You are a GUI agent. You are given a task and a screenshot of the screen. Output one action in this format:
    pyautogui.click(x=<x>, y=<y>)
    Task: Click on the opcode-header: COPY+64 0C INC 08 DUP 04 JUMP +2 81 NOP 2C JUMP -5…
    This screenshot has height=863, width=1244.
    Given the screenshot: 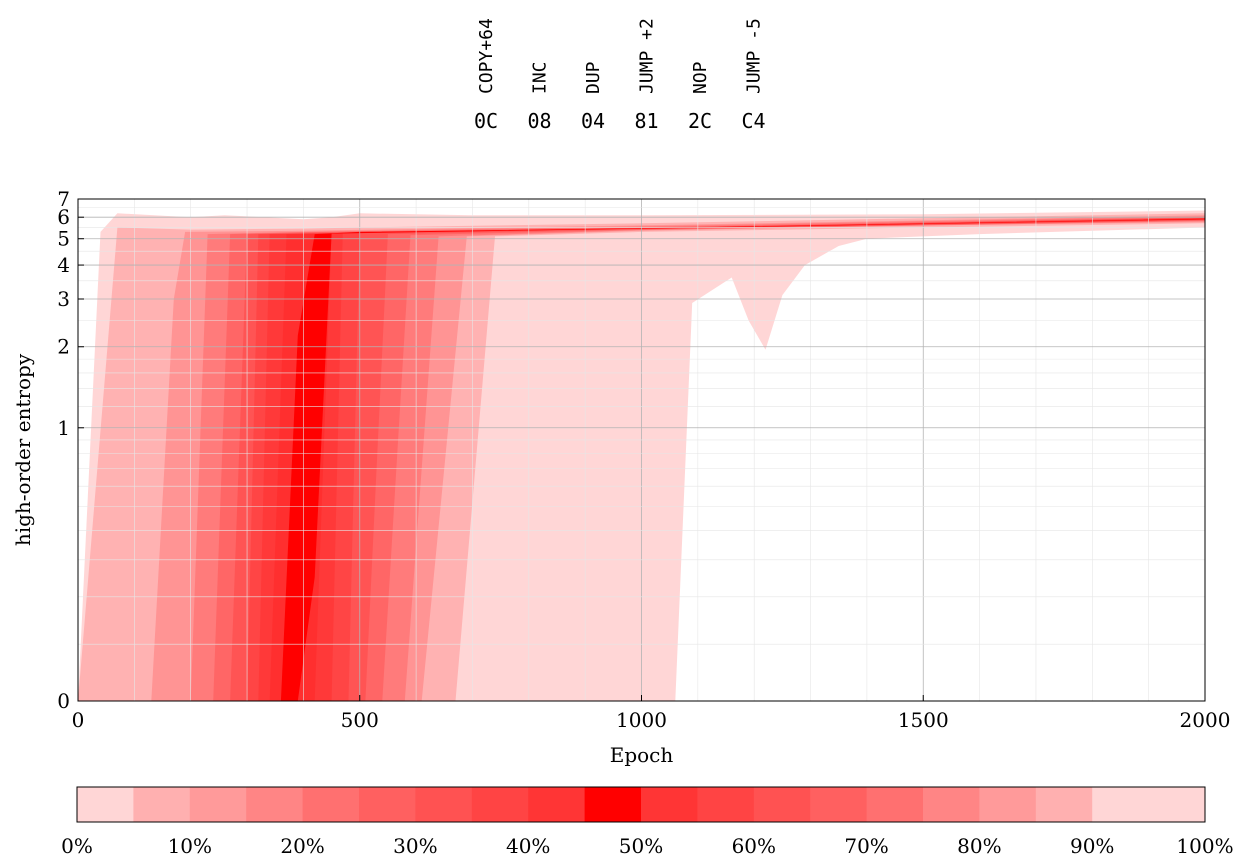 What is the action you would take?
    pyautogui.click(x=620, y=75)
    